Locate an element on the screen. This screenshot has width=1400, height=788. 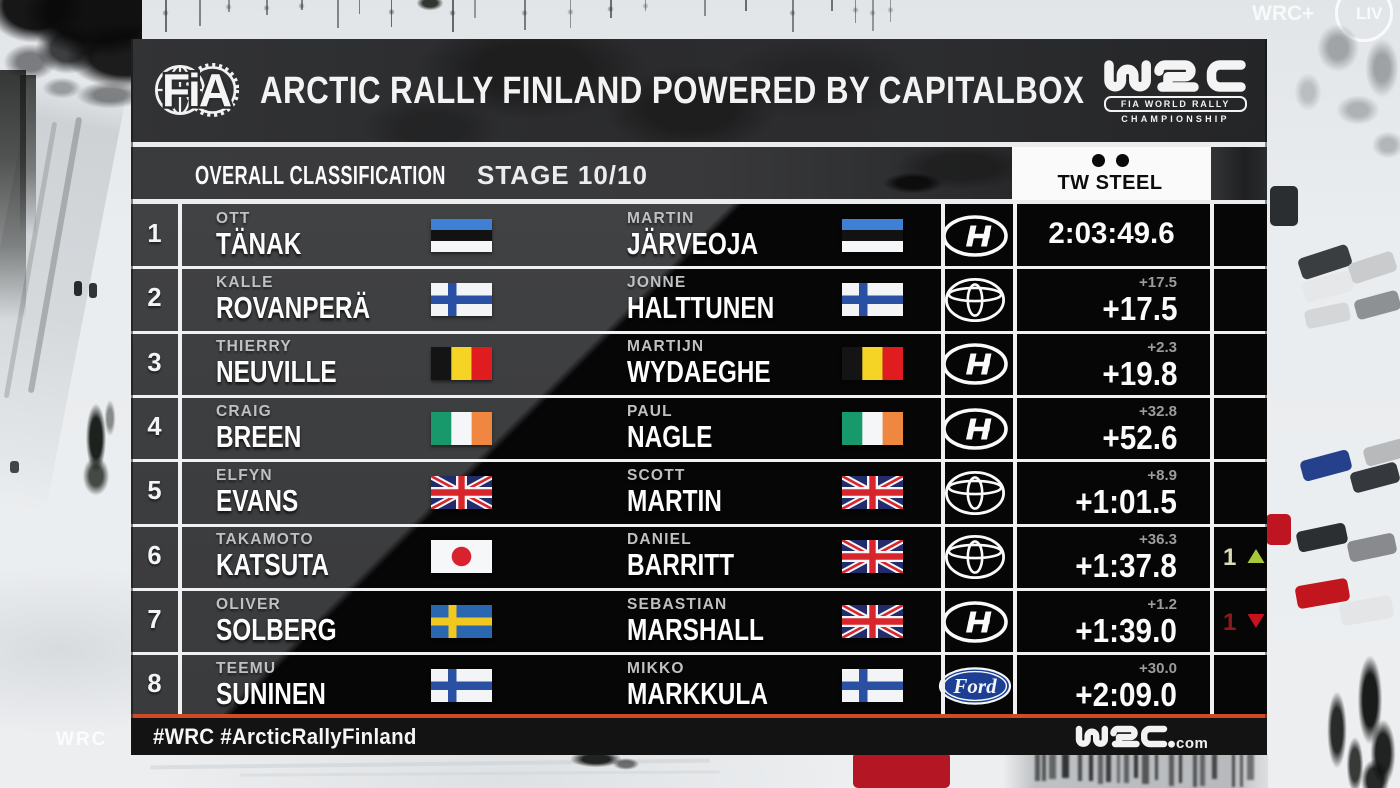
svg-text: FiA is located at coordinates (196, 90).